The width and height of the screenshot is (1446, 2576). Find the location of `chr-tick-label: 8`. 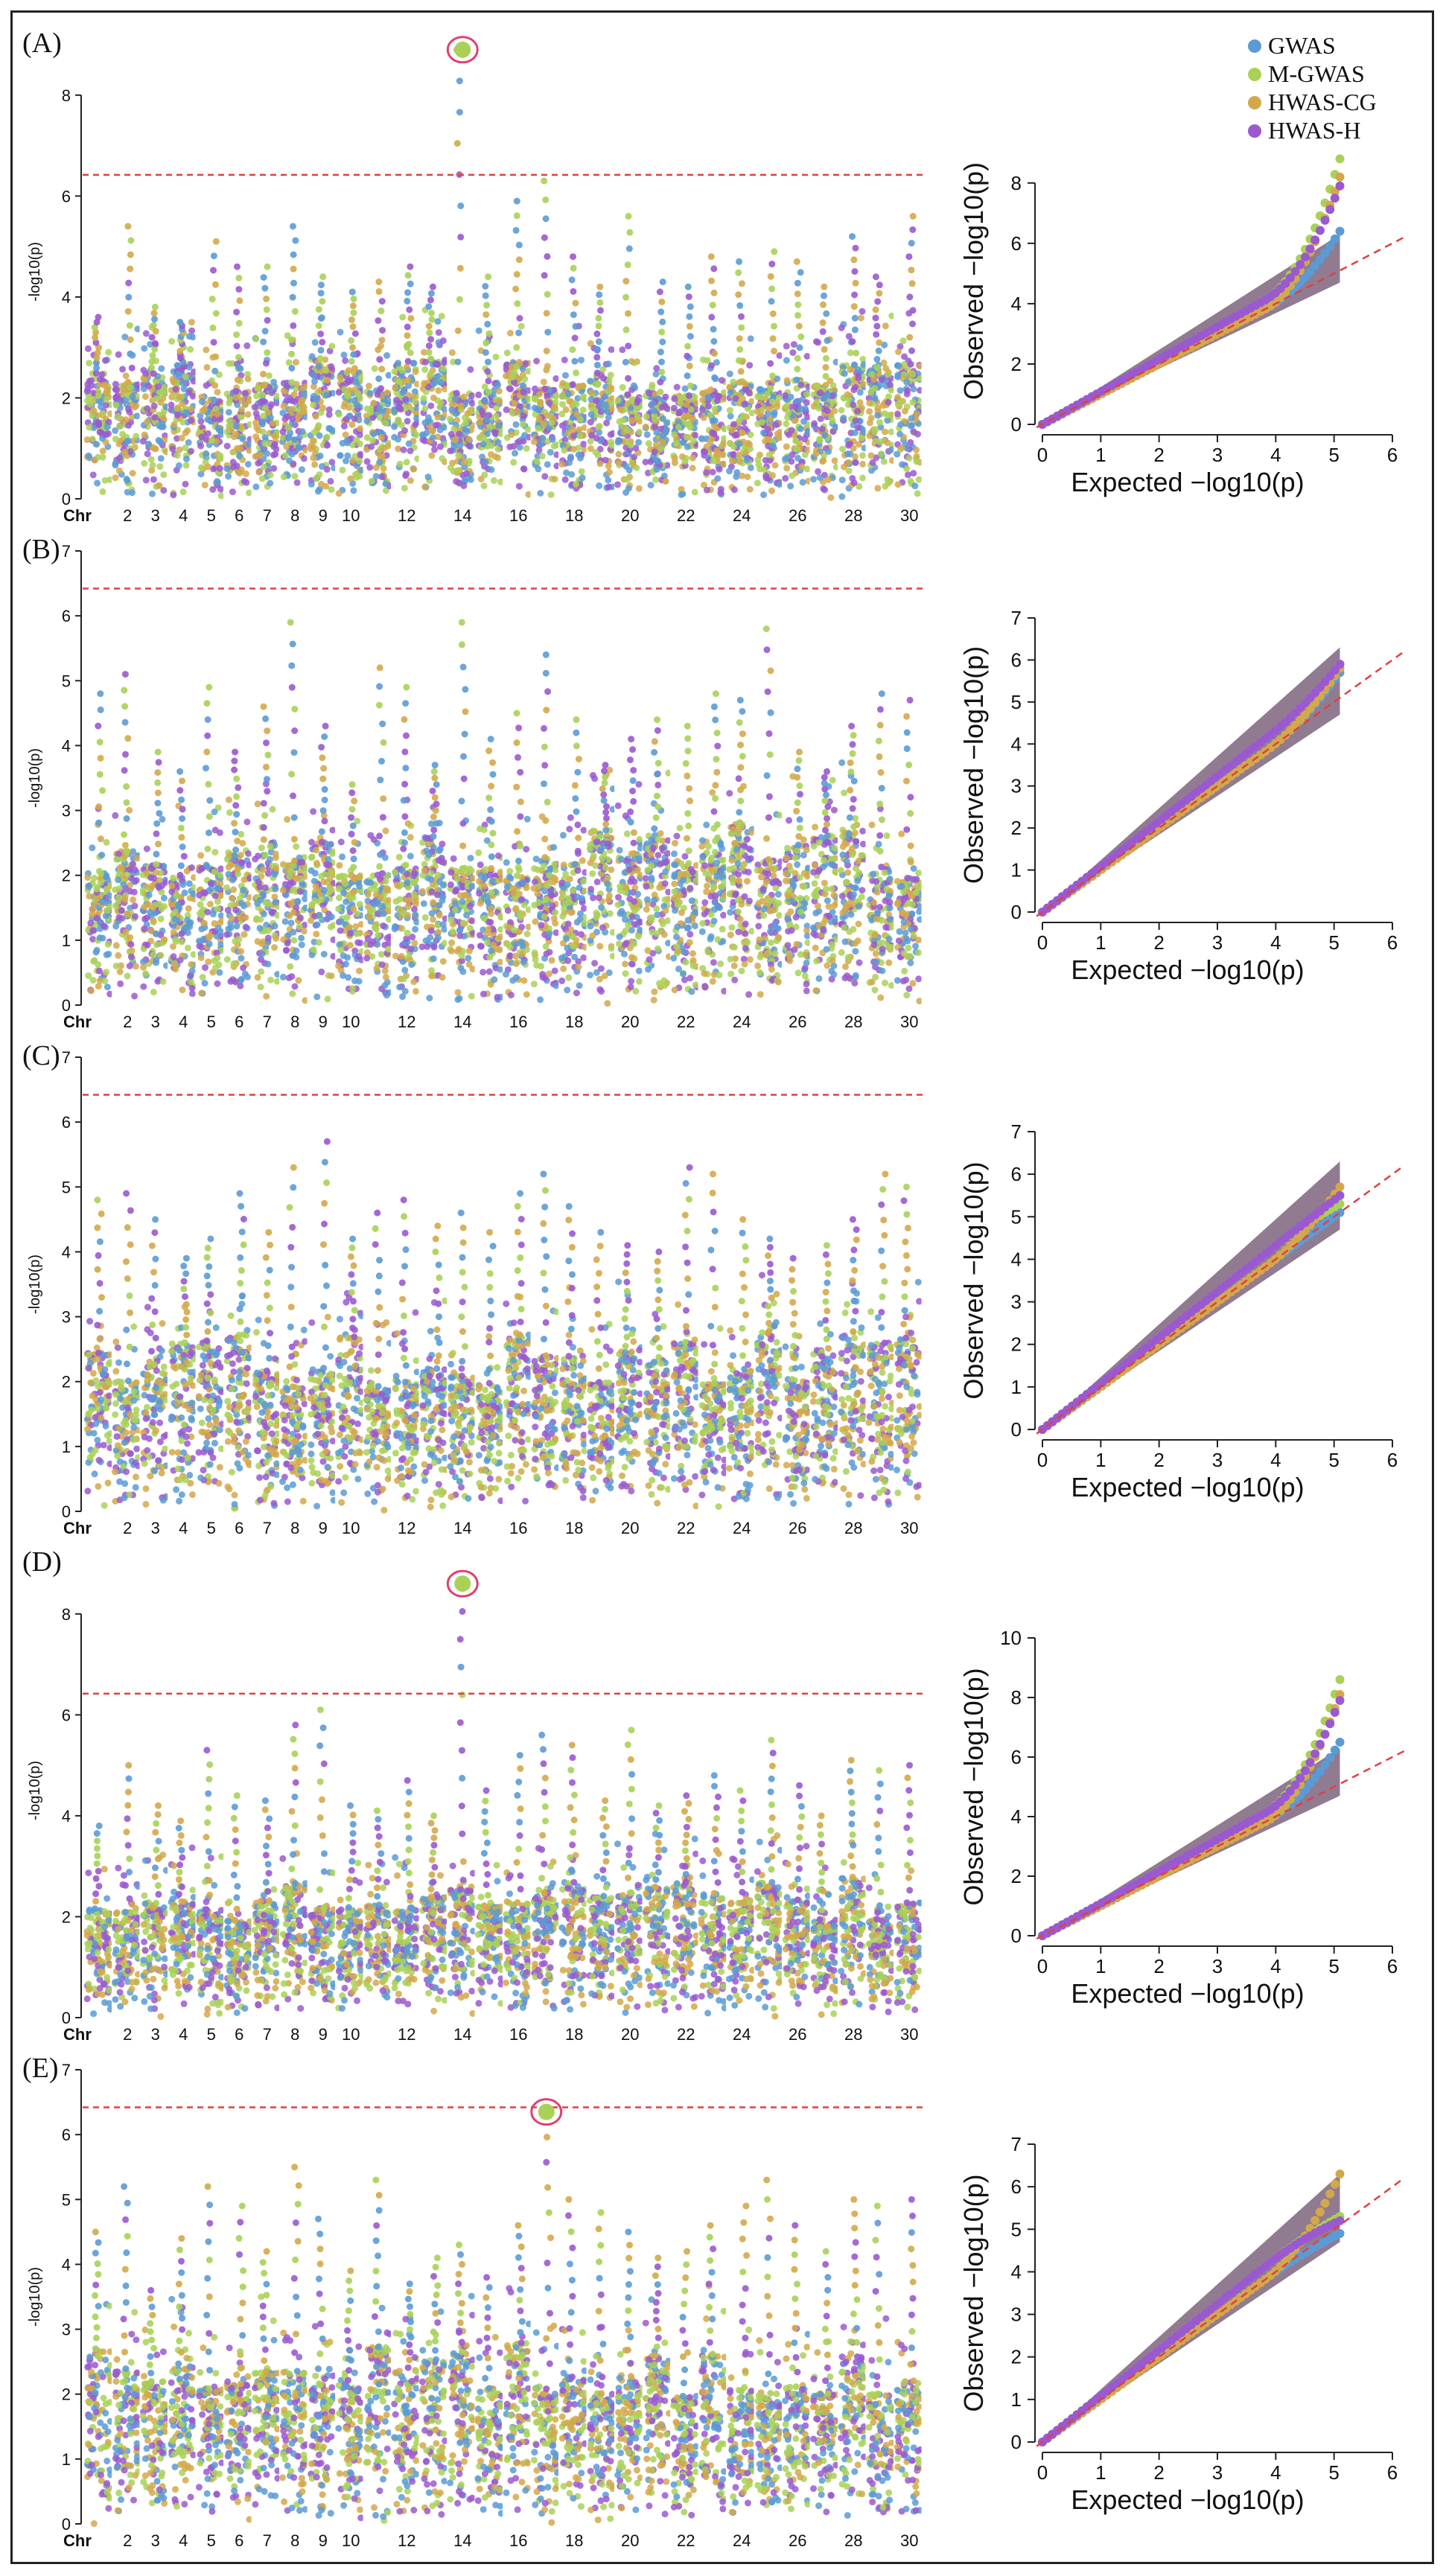

chr-tick-label: 8 is located at coordinates (294, 515).